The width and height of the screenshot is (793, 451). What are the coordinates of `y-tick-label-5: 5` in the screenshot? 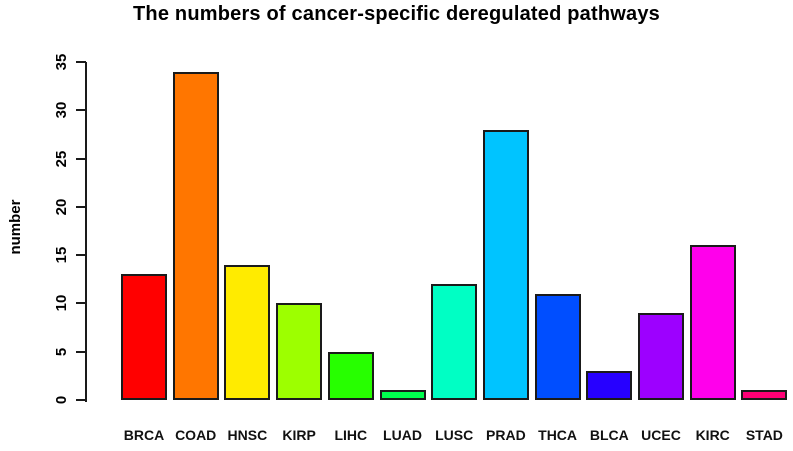 It's located at (61, 351).